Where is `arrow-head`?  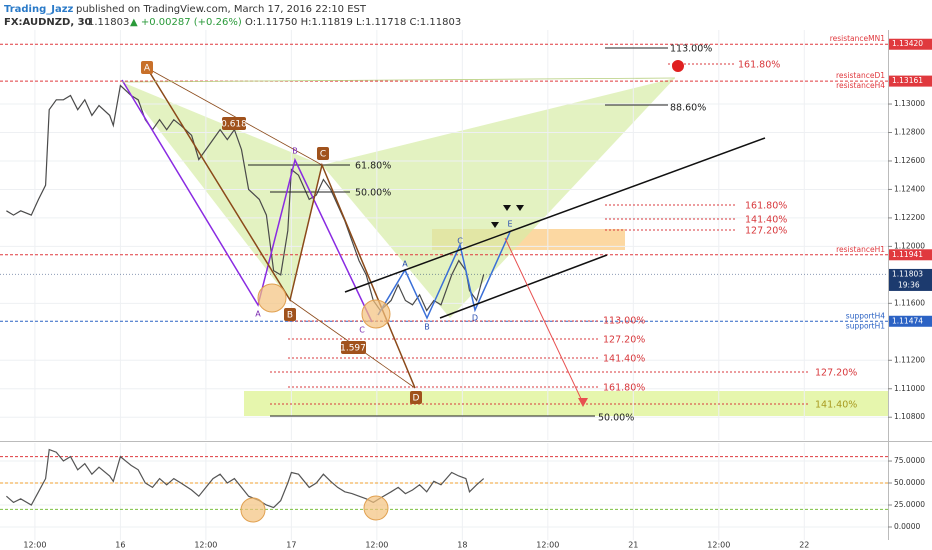
arrow-head is located at coordinates (583, 402).